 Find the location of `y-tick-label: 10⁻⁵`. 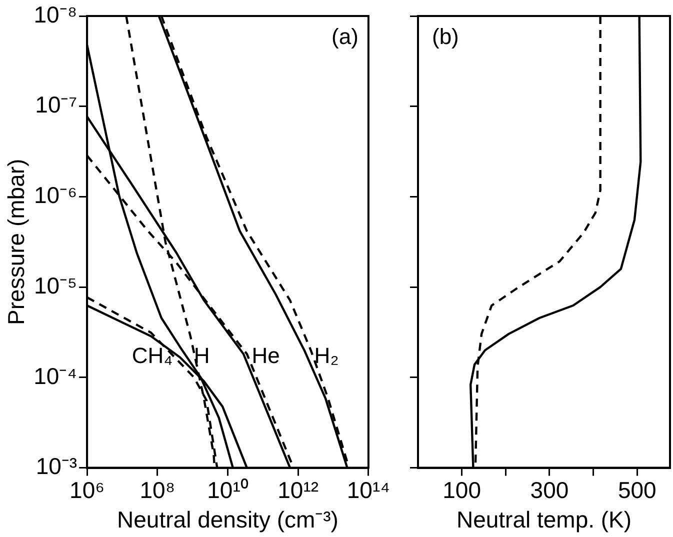

y-tick-label: 10⁻⁵ is located at coordinates (56, 285).